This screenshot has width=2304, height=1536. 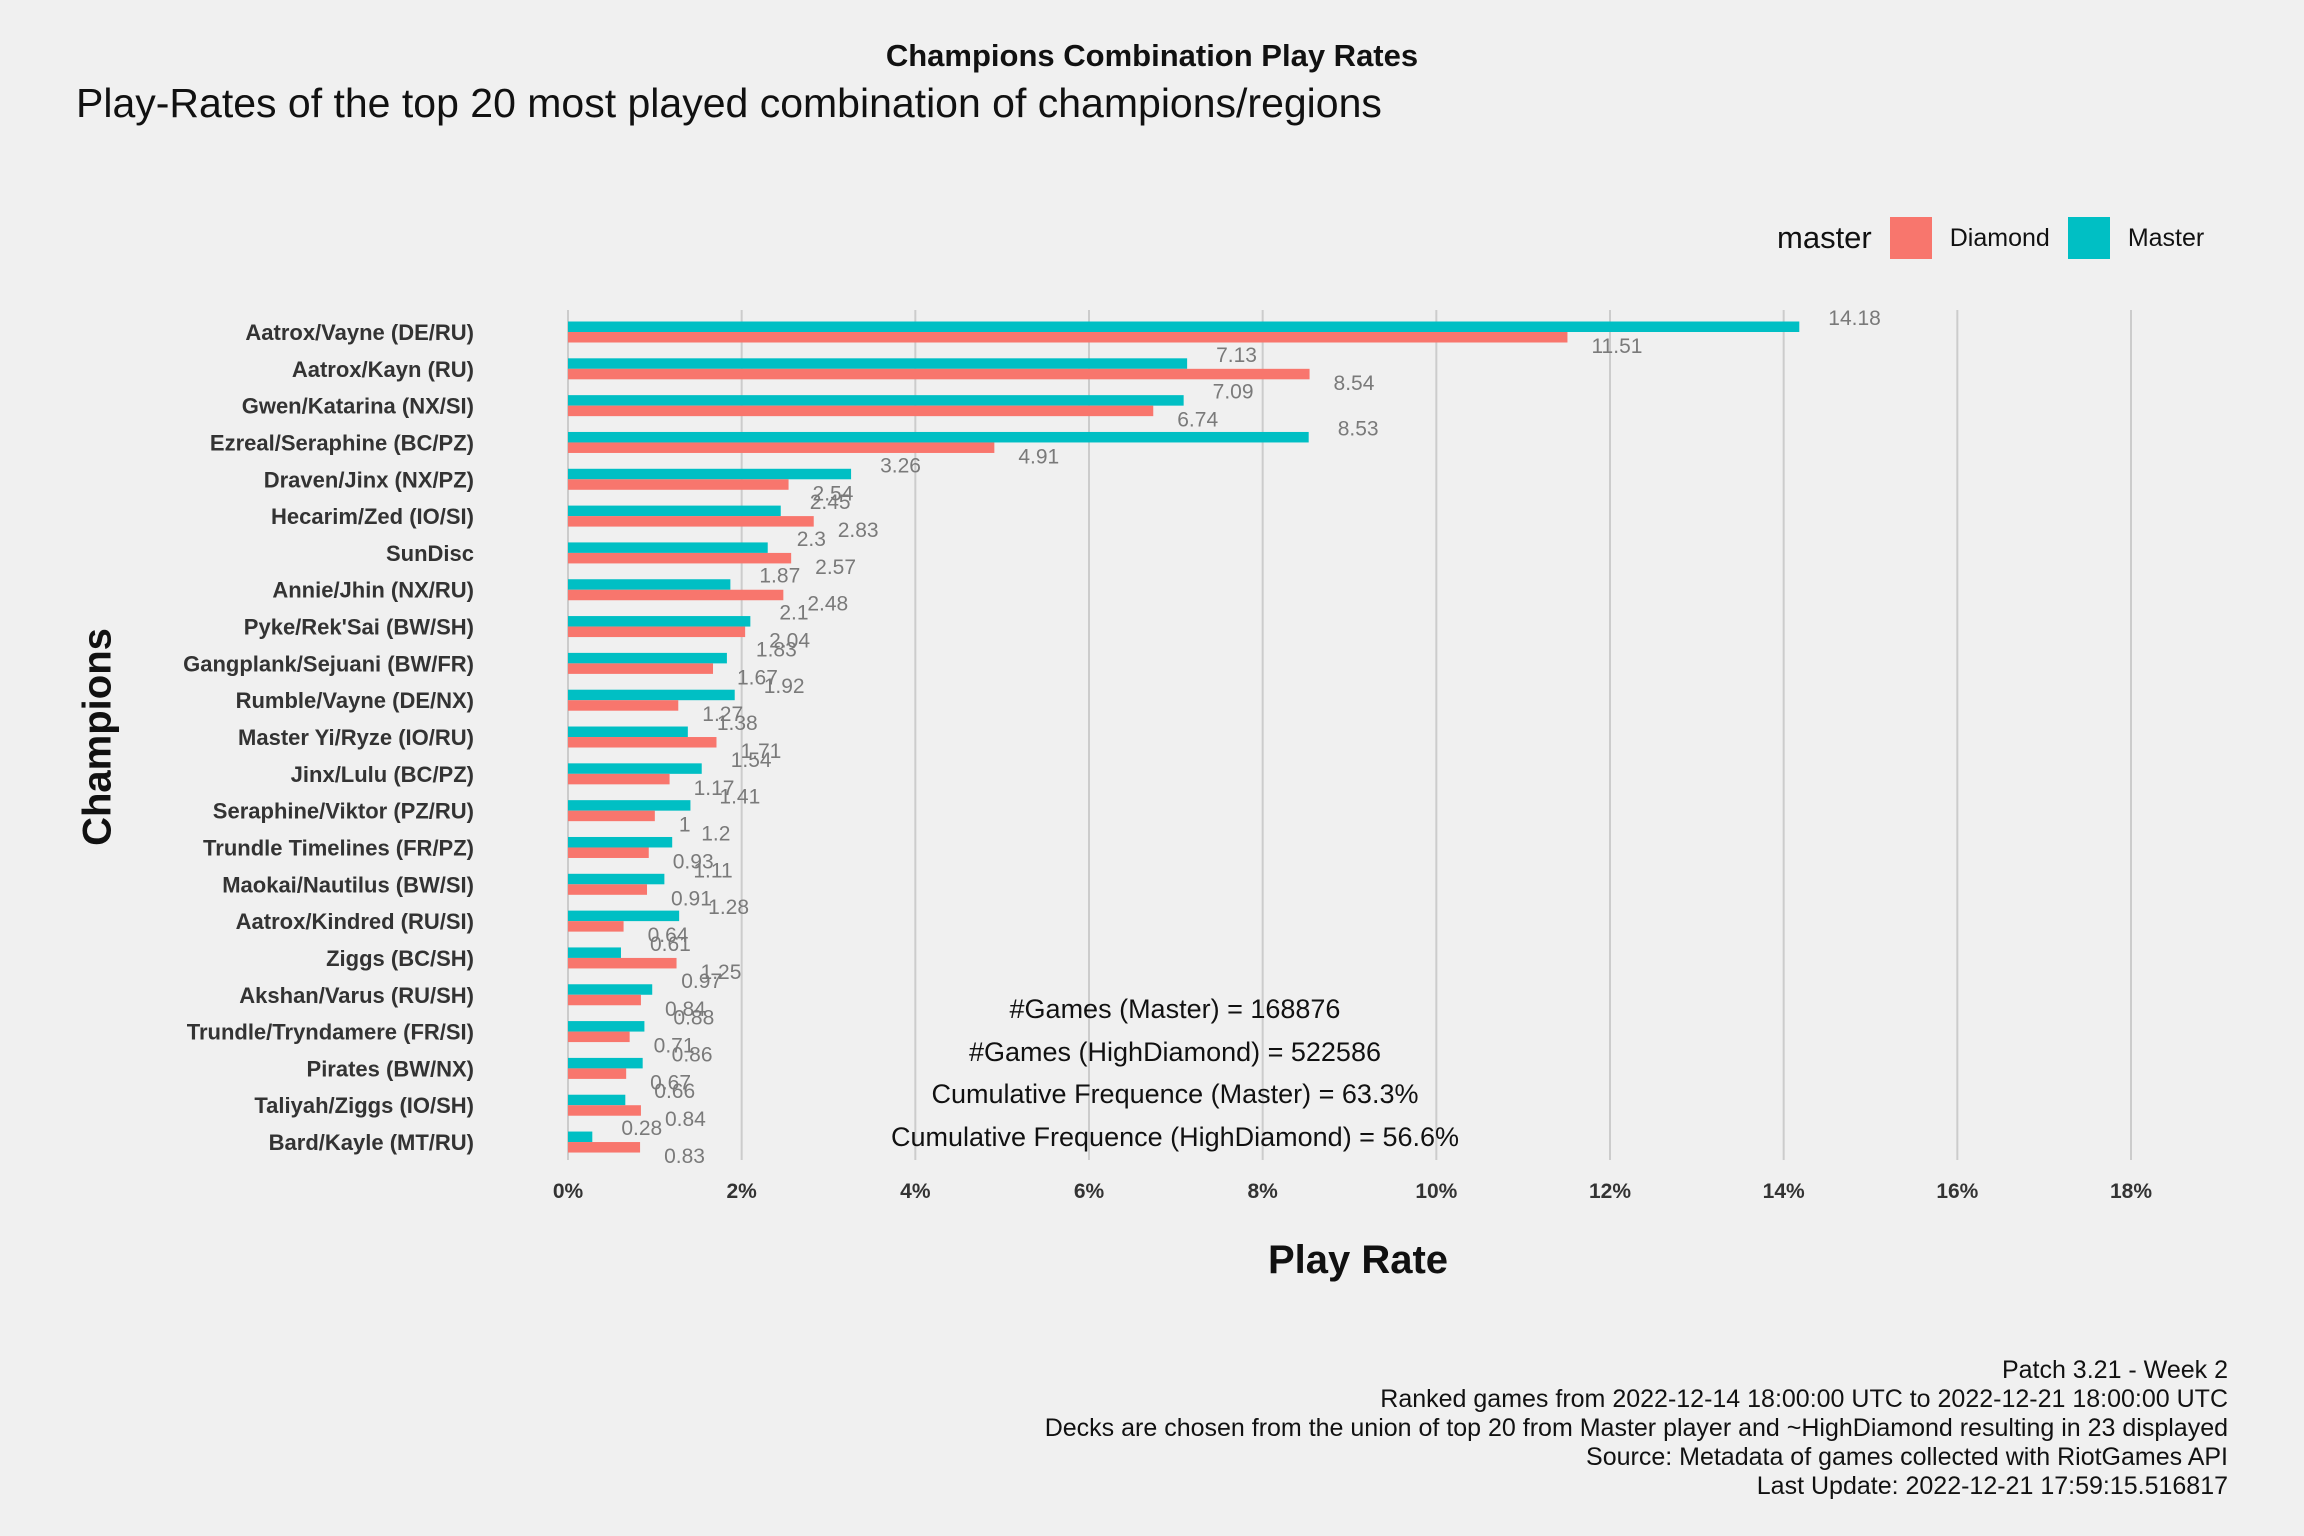 What do you see at coordinates (811, 539) in the screenshot?
I see `data-label-master: 2.3` at bounding box center [811, 539].